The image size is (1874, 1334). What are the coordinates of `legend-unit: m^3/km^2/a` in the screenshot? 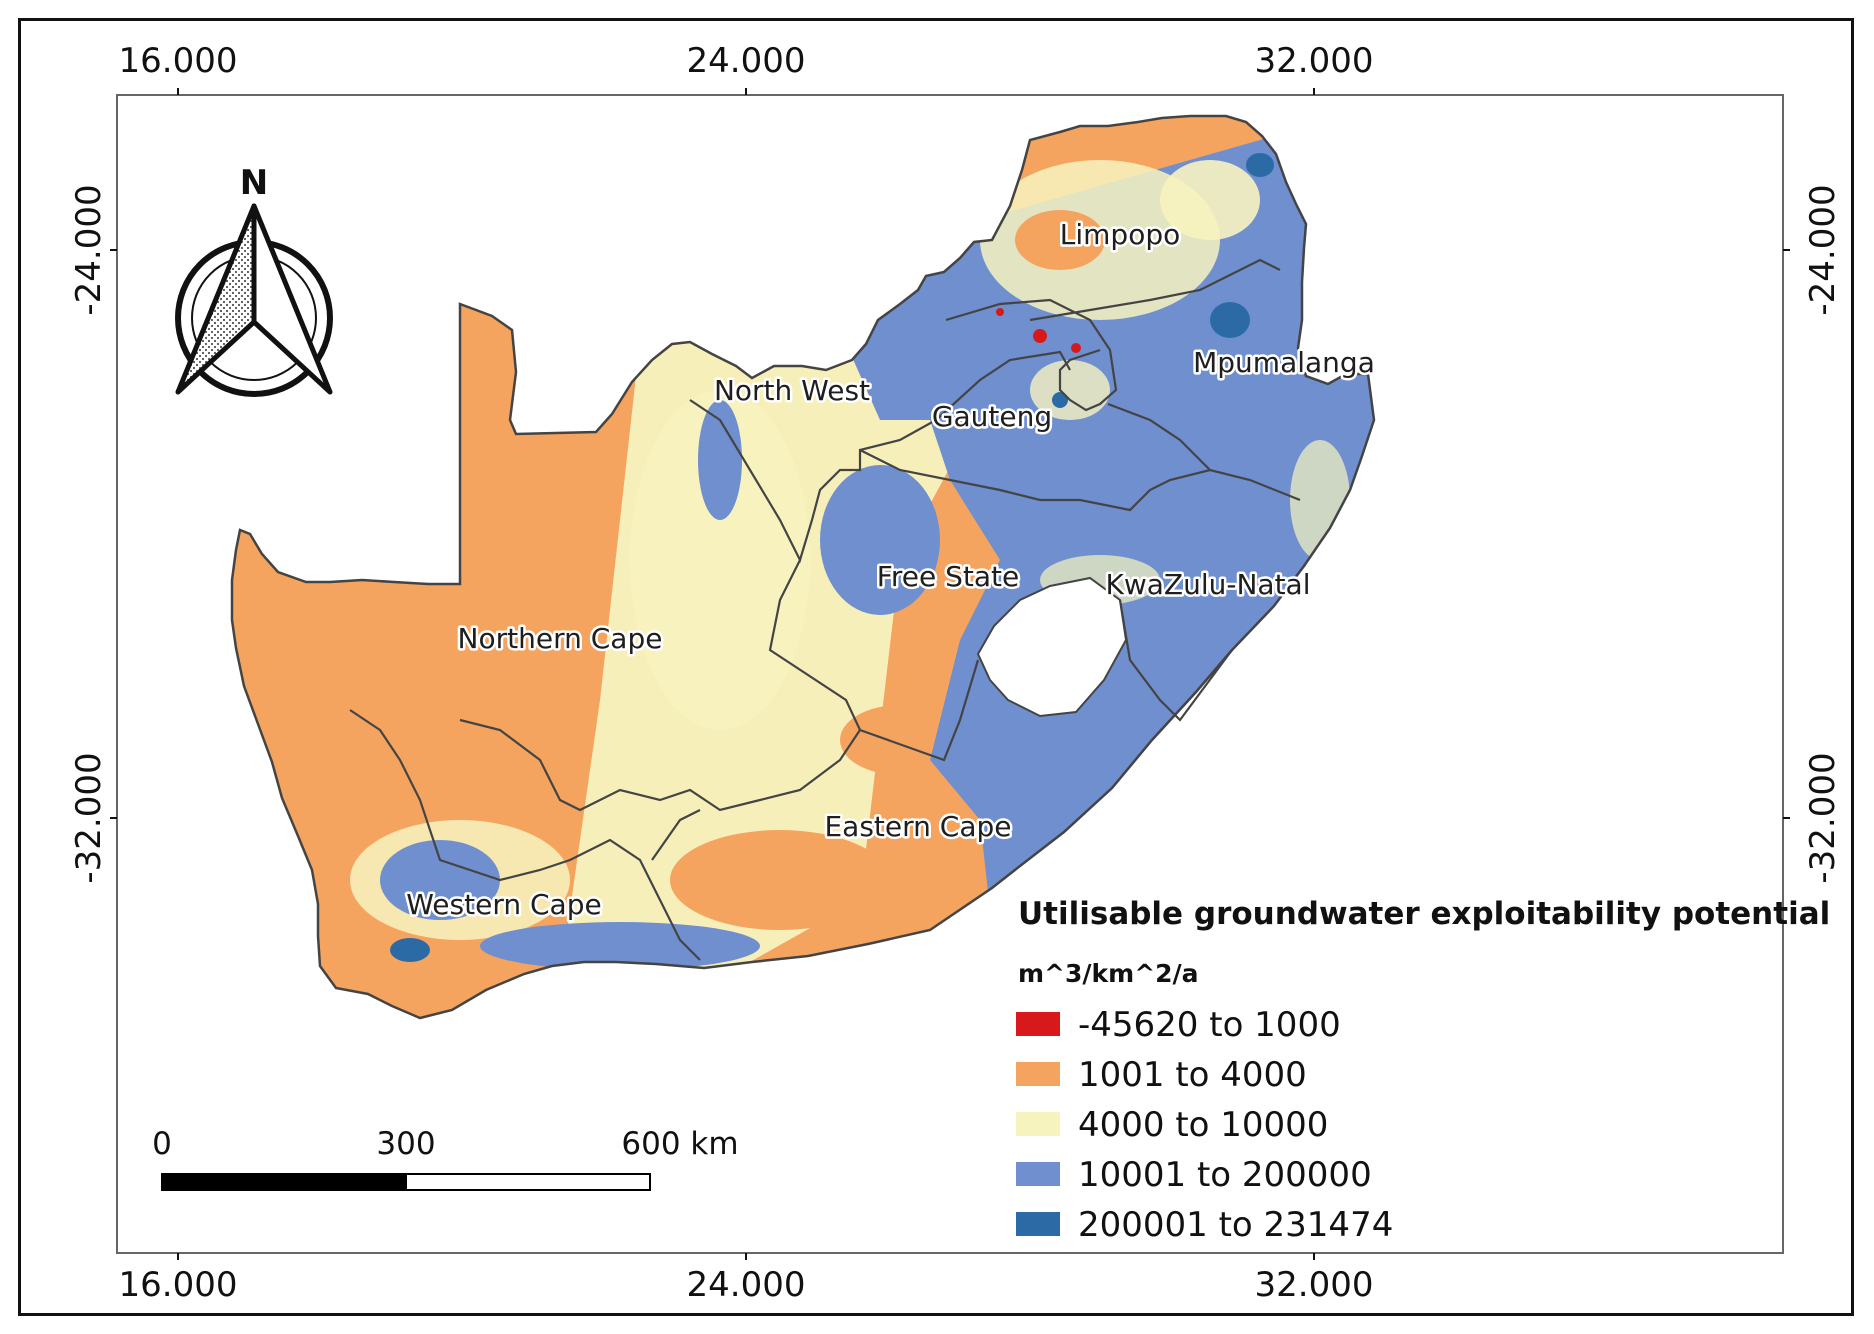 It's located at (1108, 973).